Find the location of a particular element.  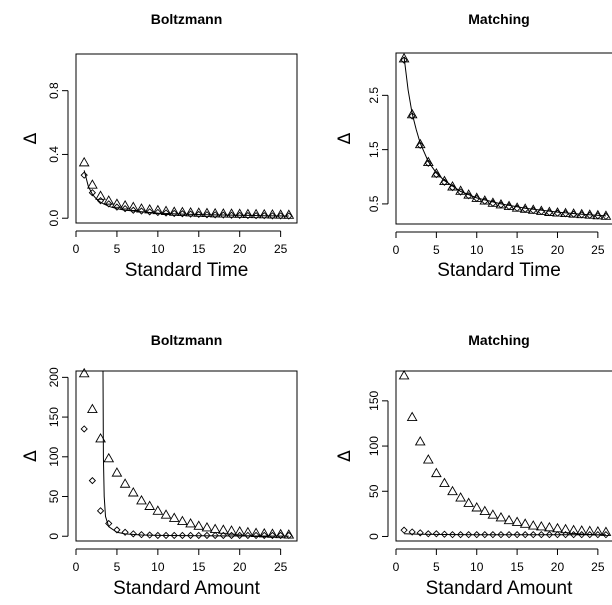

y-tick-label: 0.4 is located at coordinates (54, 154).